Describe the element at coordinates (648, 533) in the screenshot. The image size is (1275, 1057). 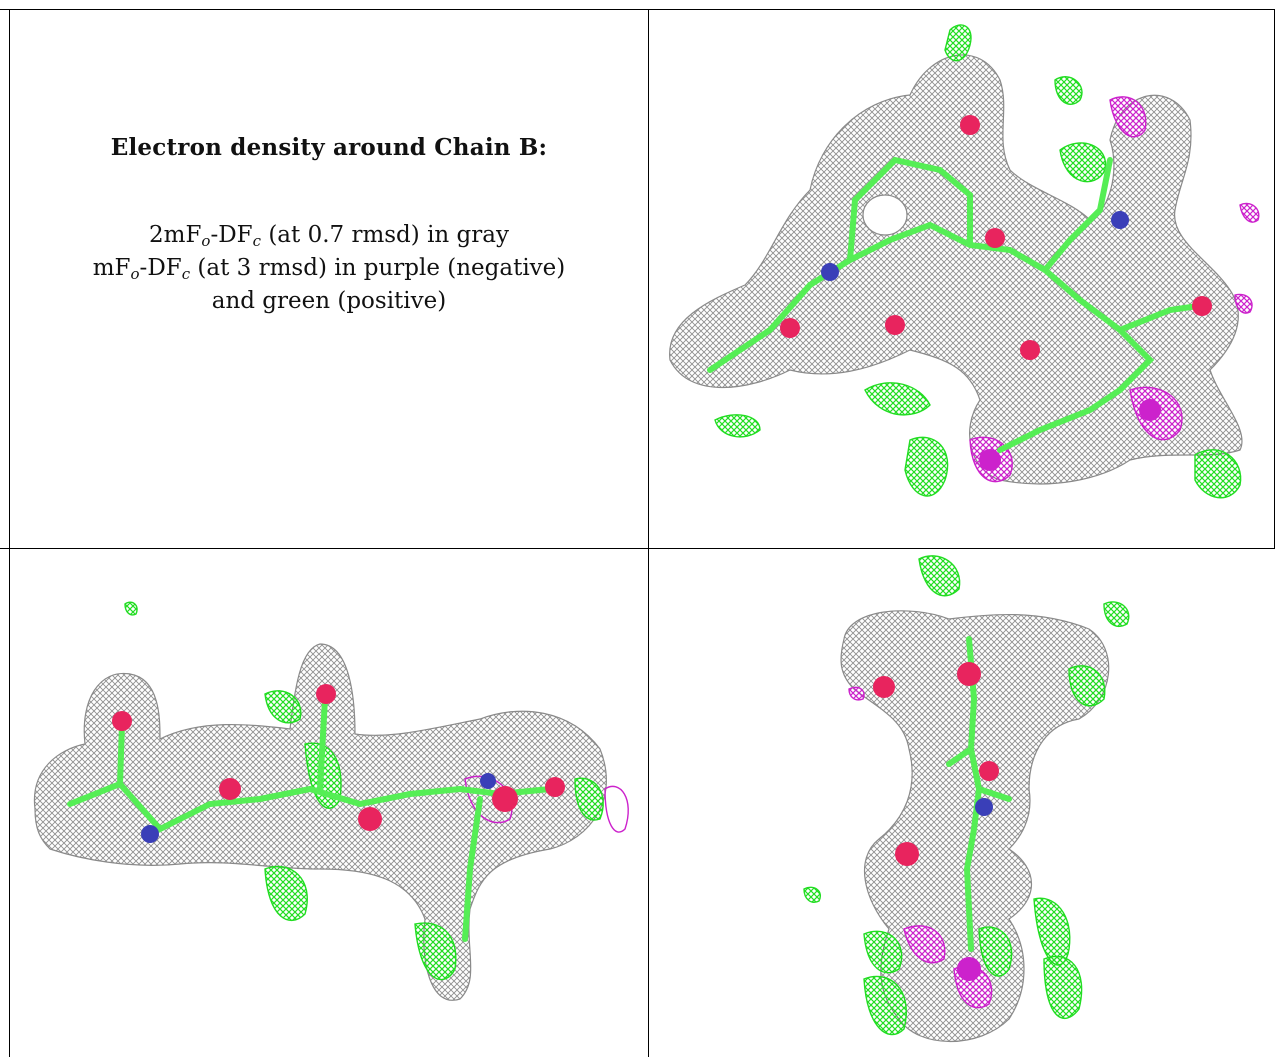
I see `table-border-middle` at that location.